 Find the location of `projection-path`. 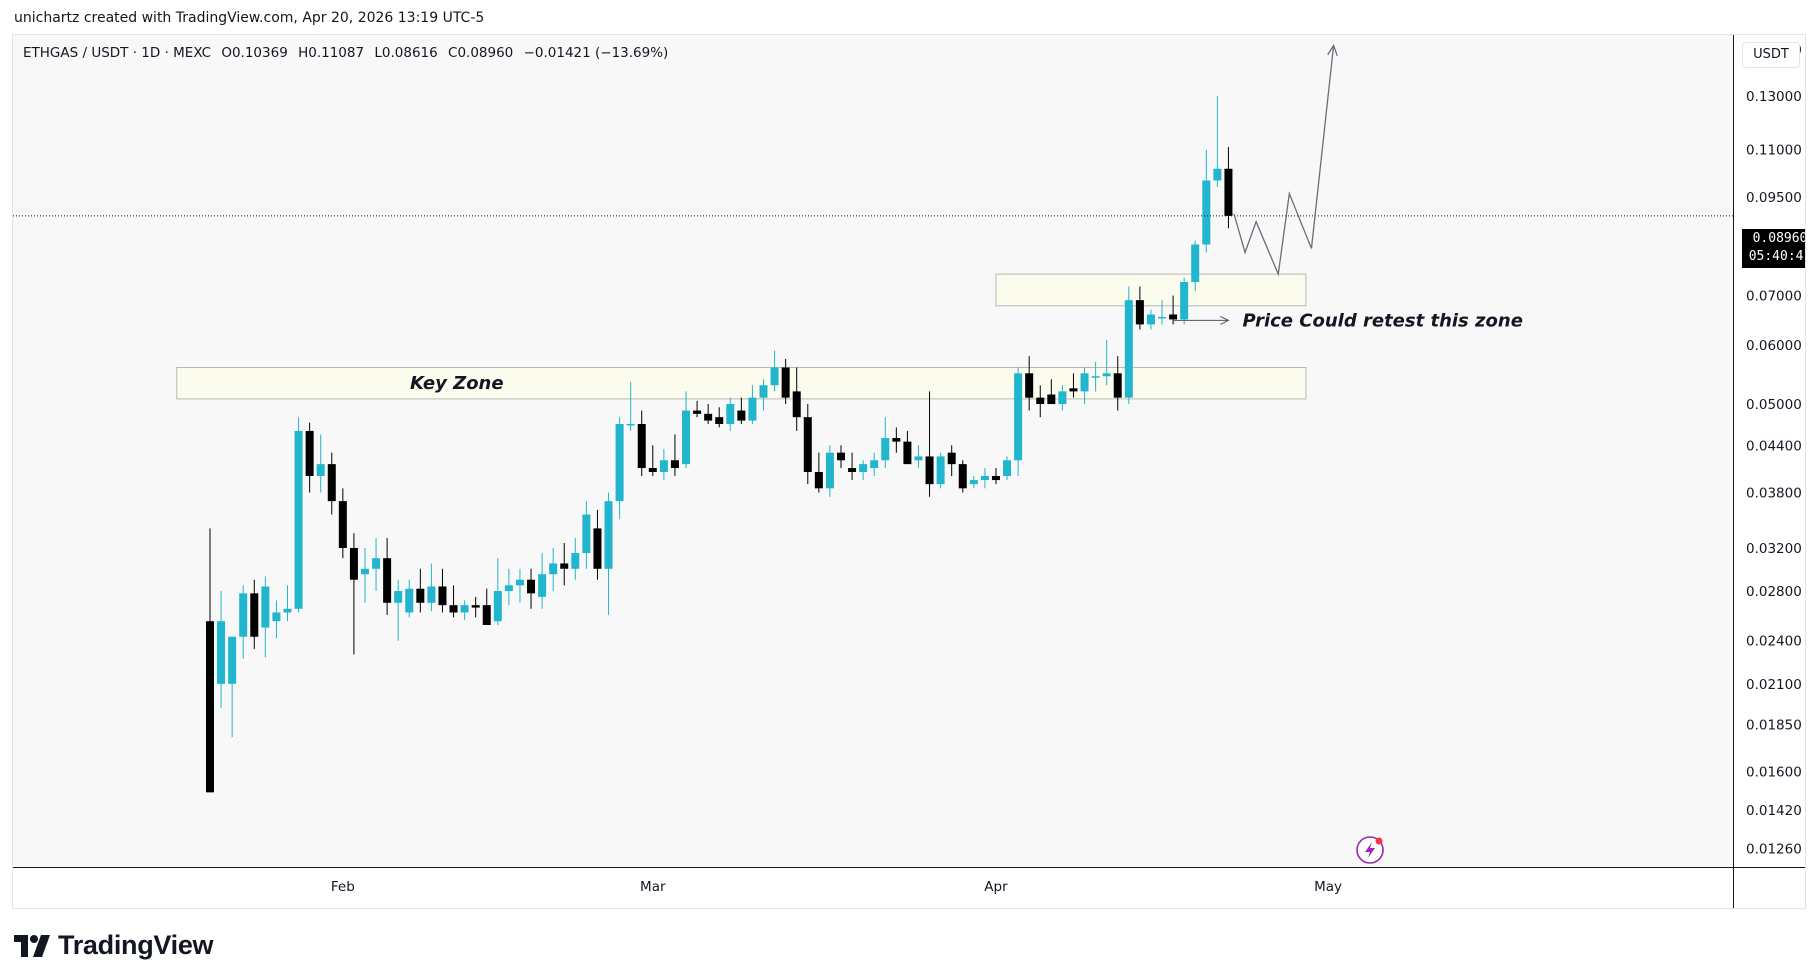

projection-path is located at coordinates (1284, 161).